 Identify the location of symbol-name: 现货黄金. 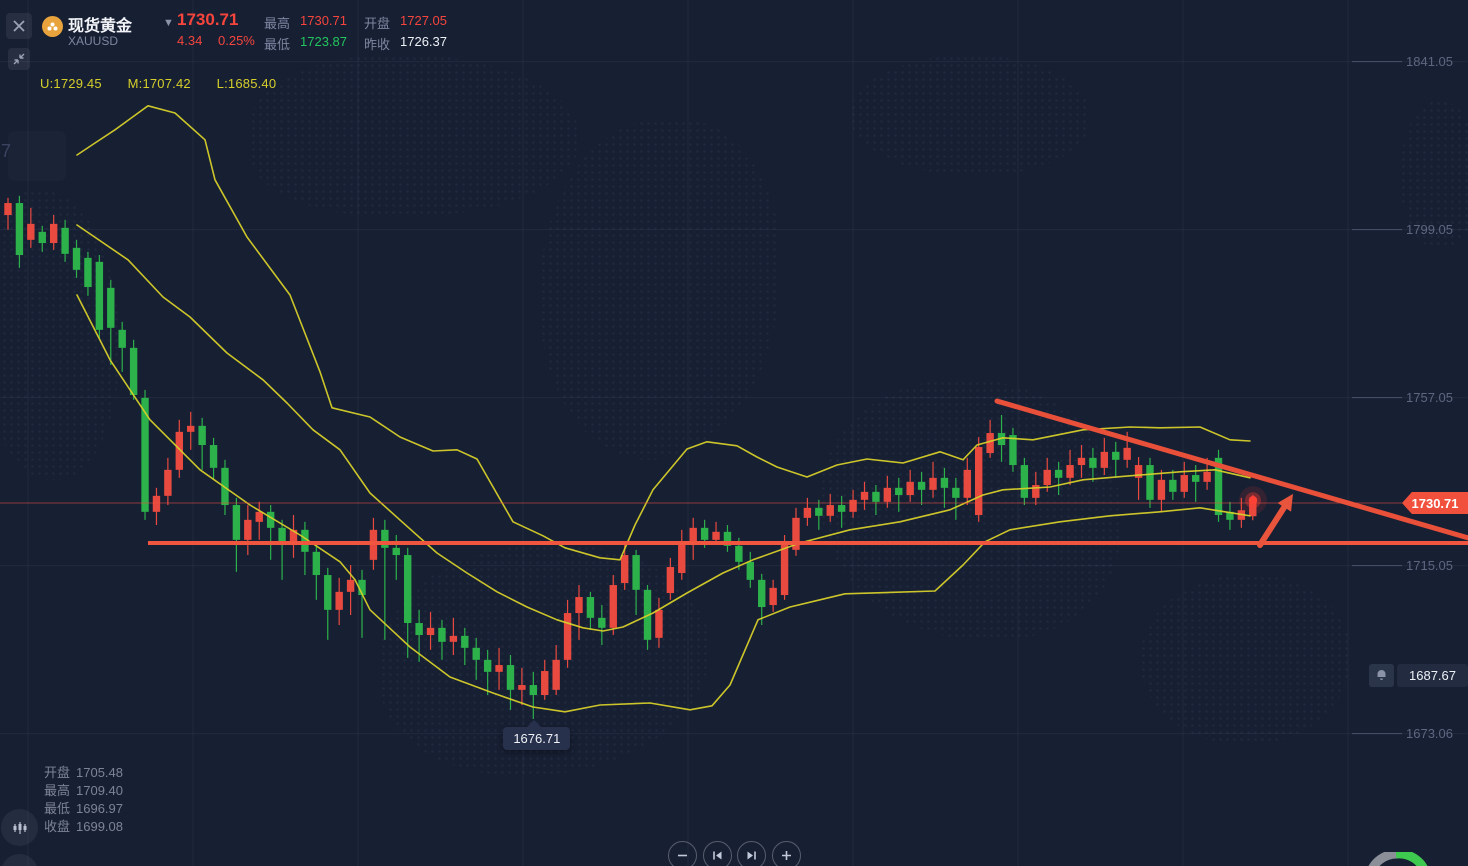
(100, 26).